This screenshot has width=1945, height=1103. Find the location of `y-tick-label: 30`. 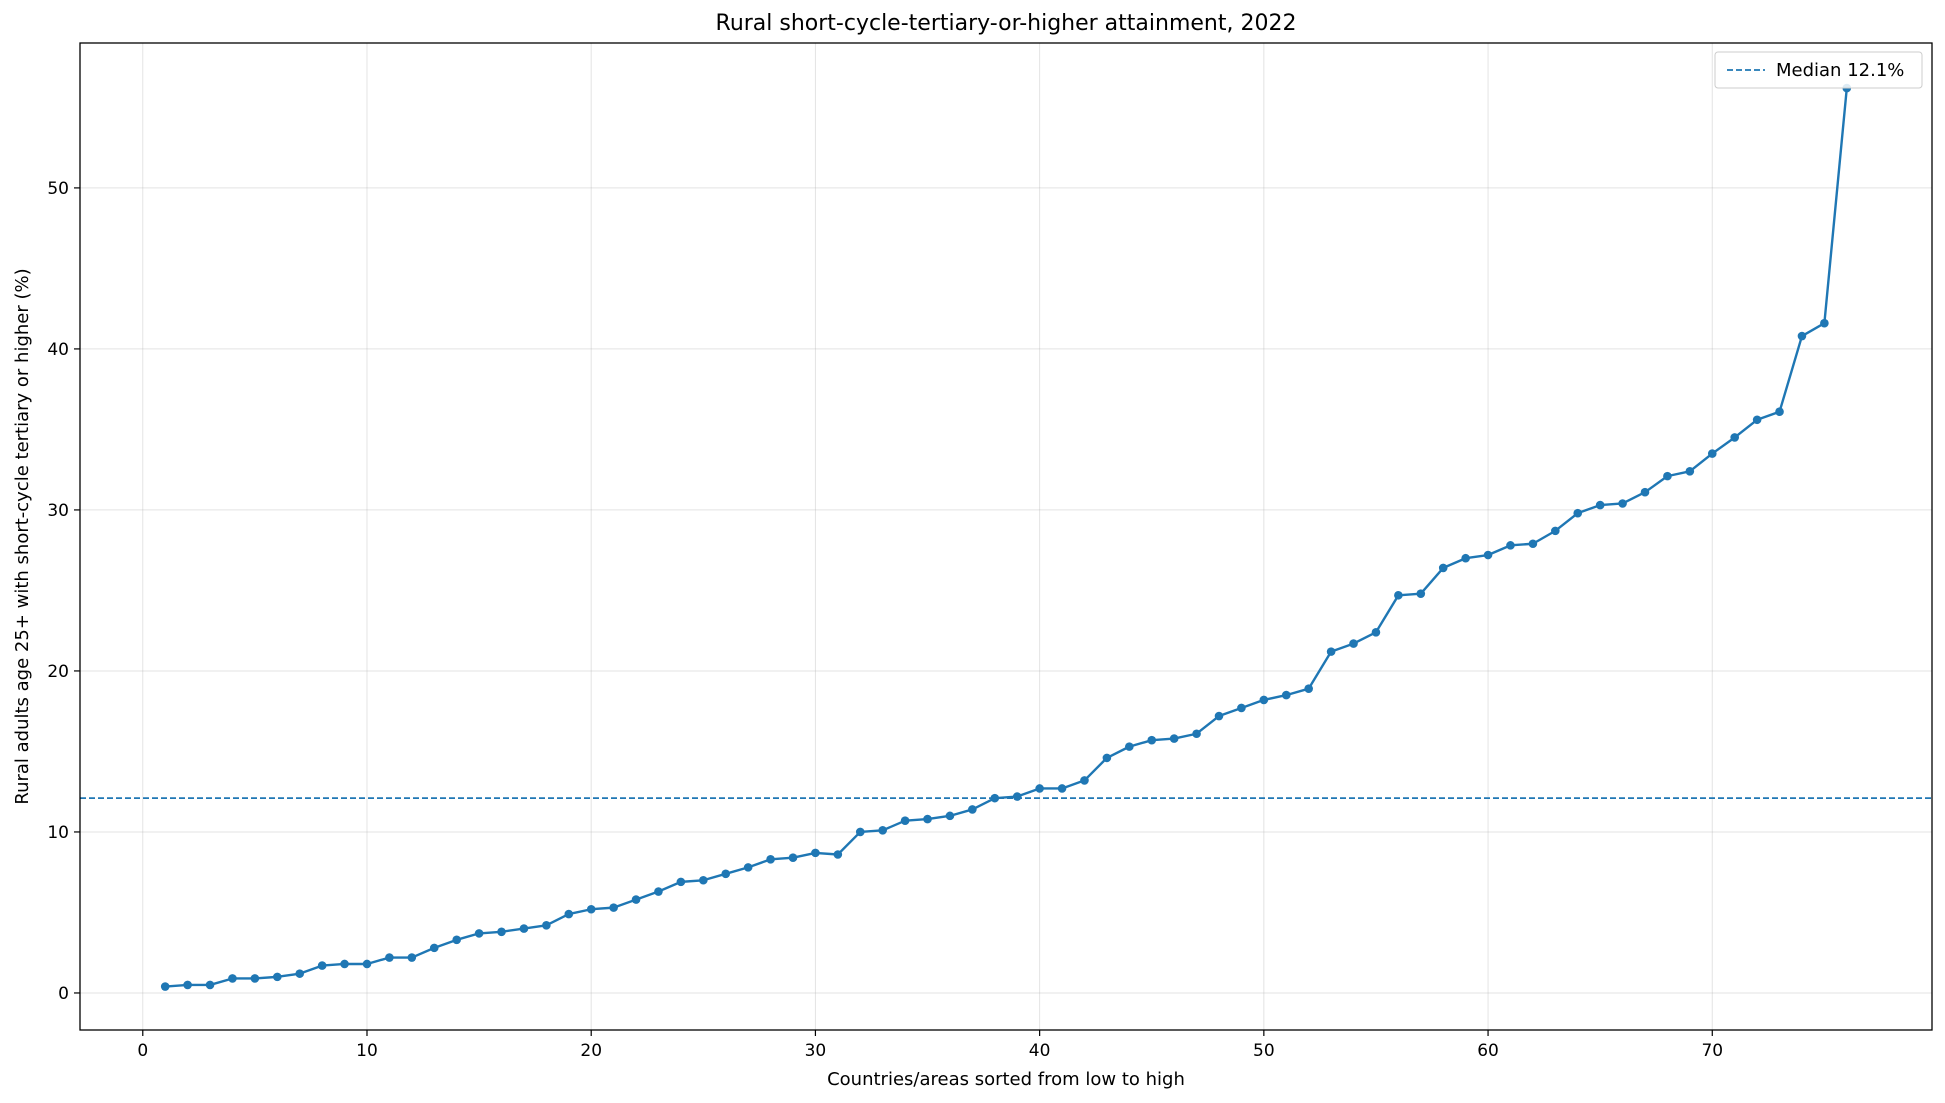

y-tick-label: 30 is located at coordinates (58, 511).